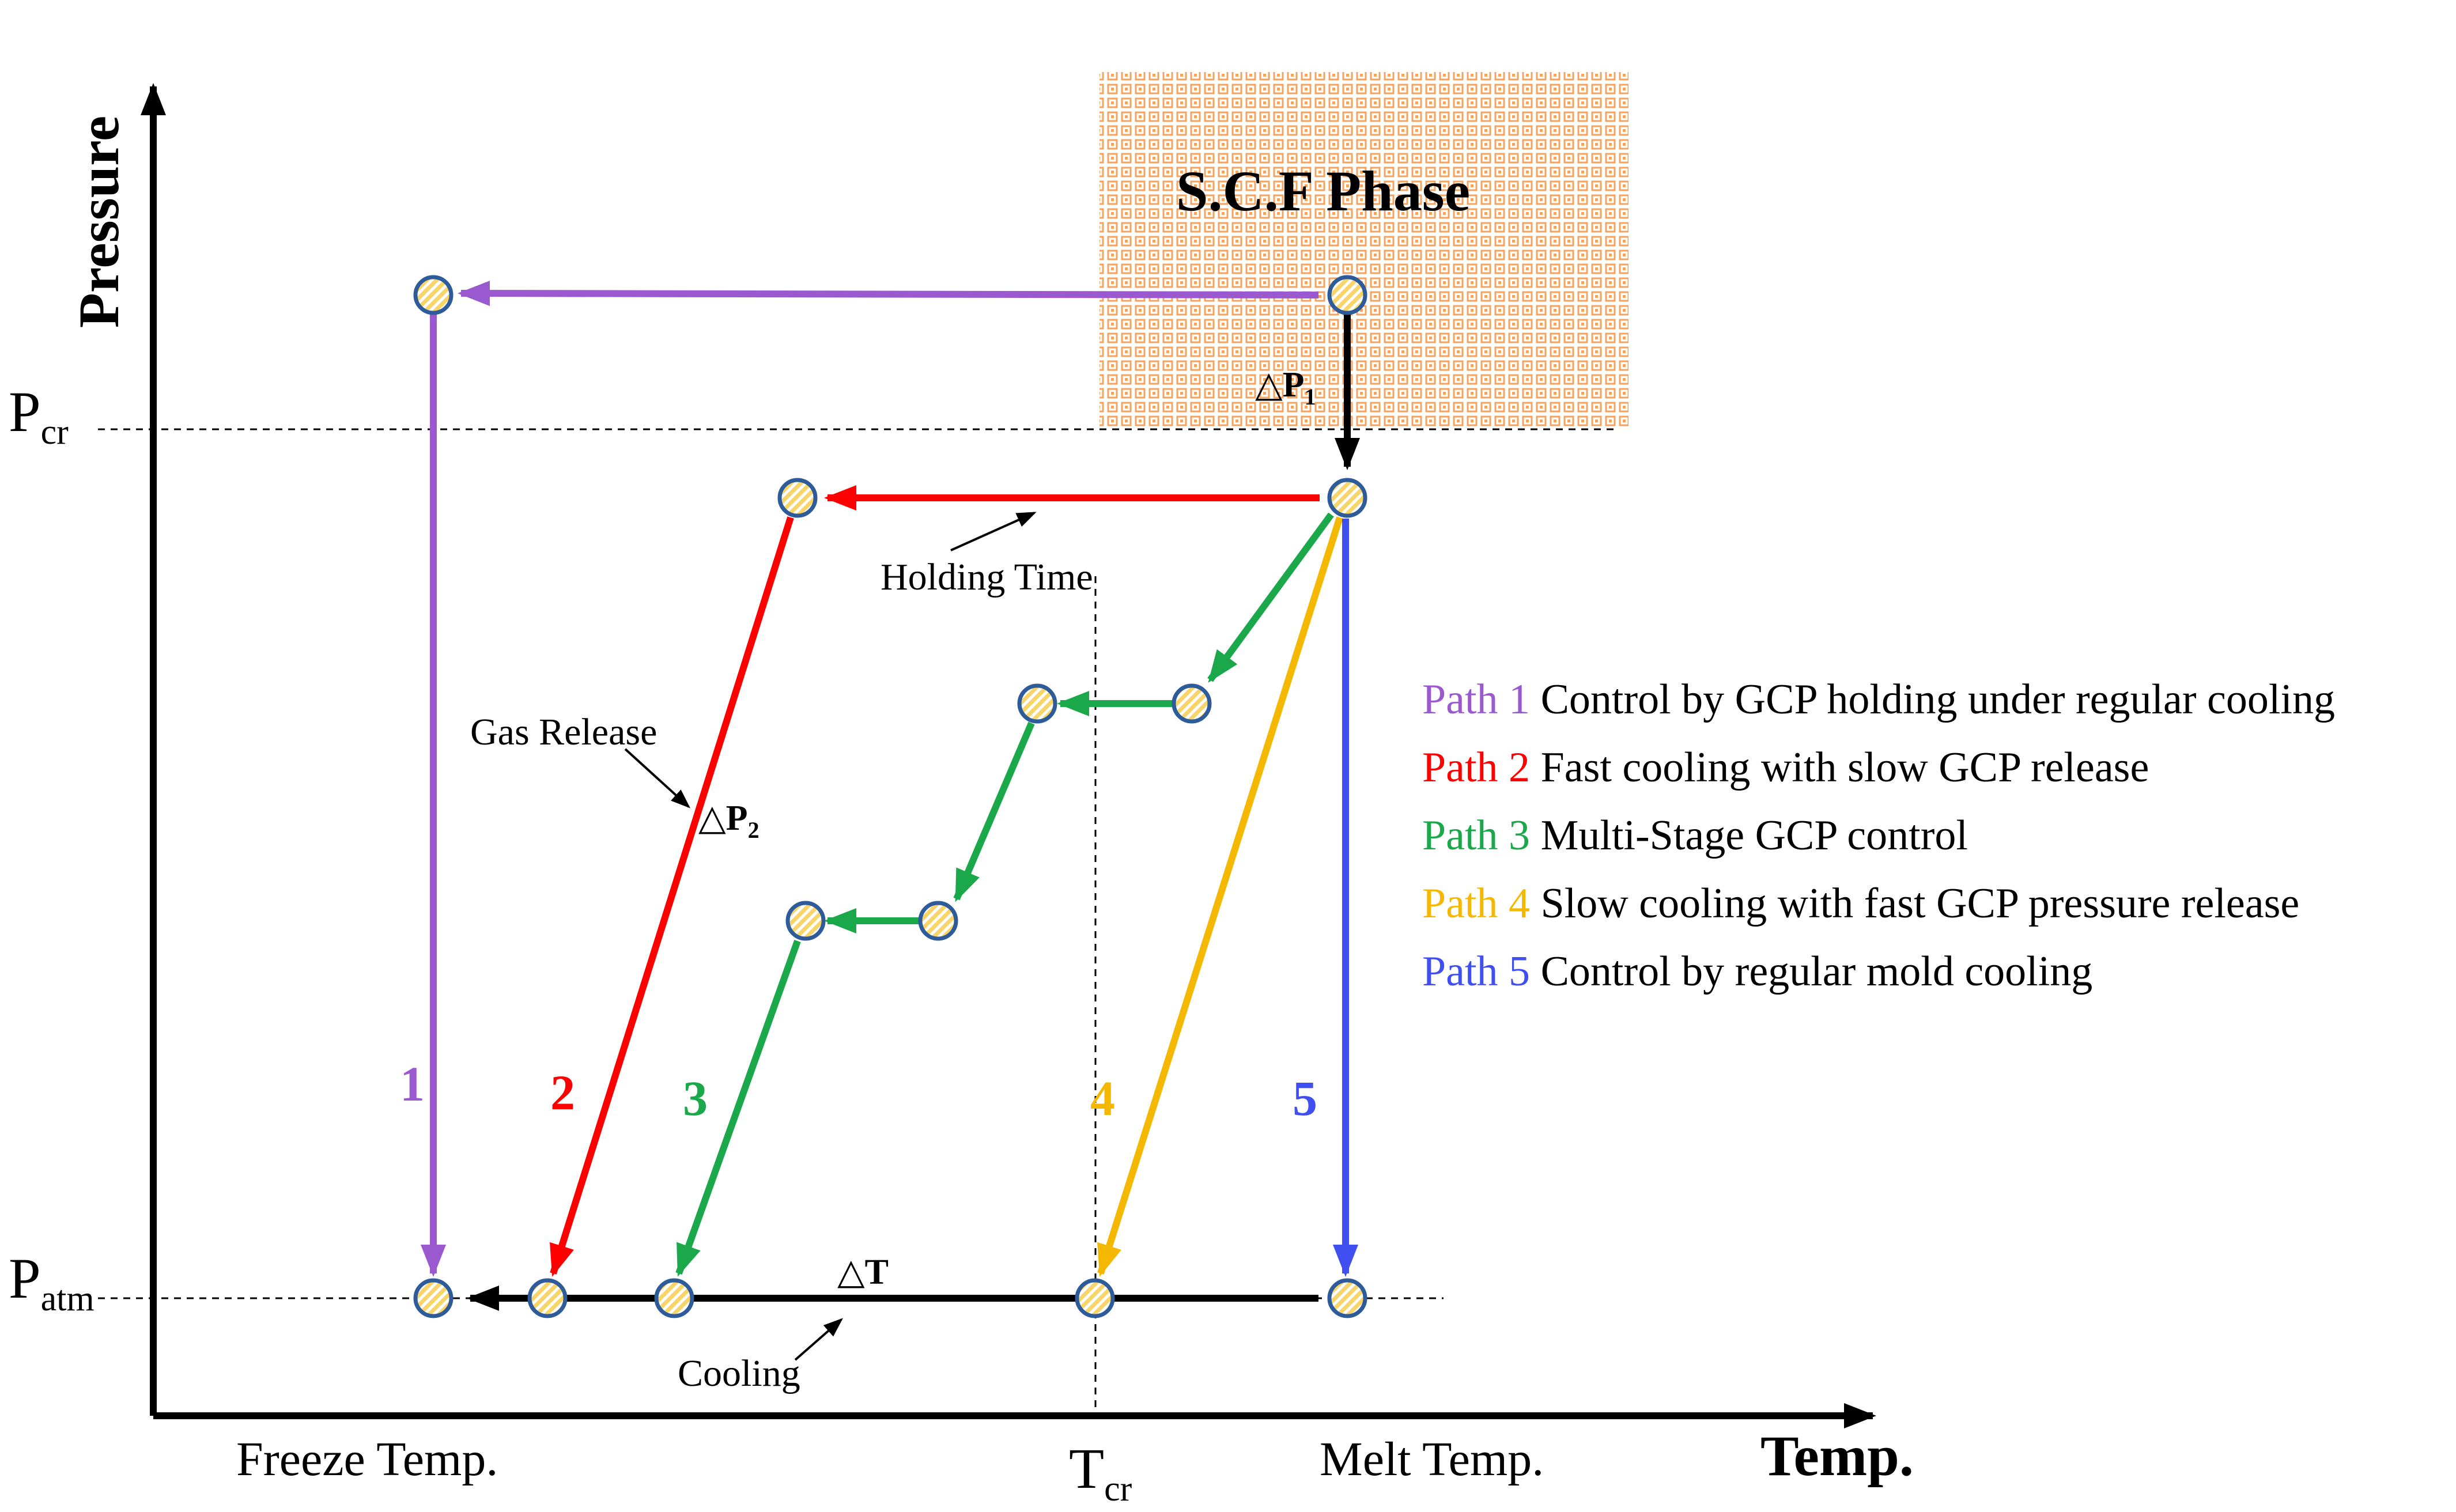  I want to click on path1-horizontal-arrow, so click(889, 294).